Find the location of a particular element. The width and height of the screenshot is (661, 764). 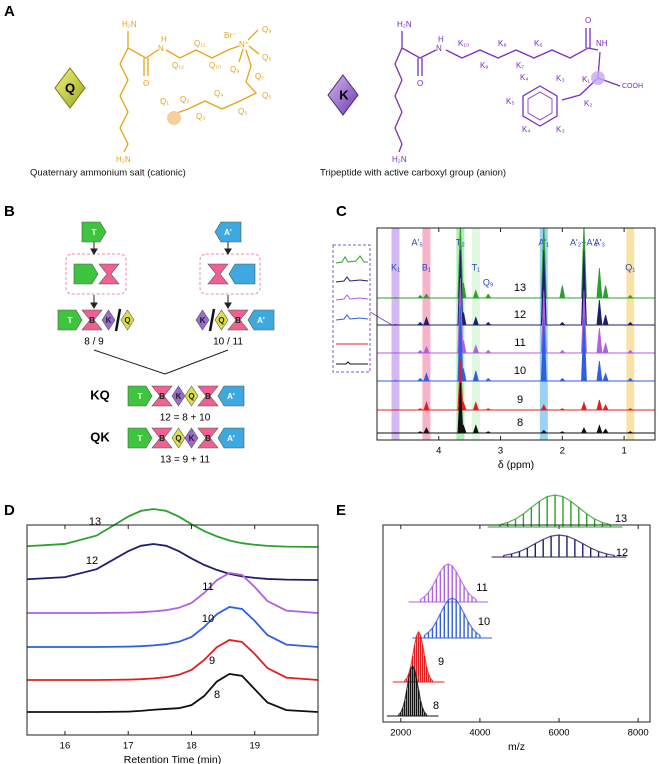

equation: 12 = 8 + 10 is located at coordinates (185, 418).